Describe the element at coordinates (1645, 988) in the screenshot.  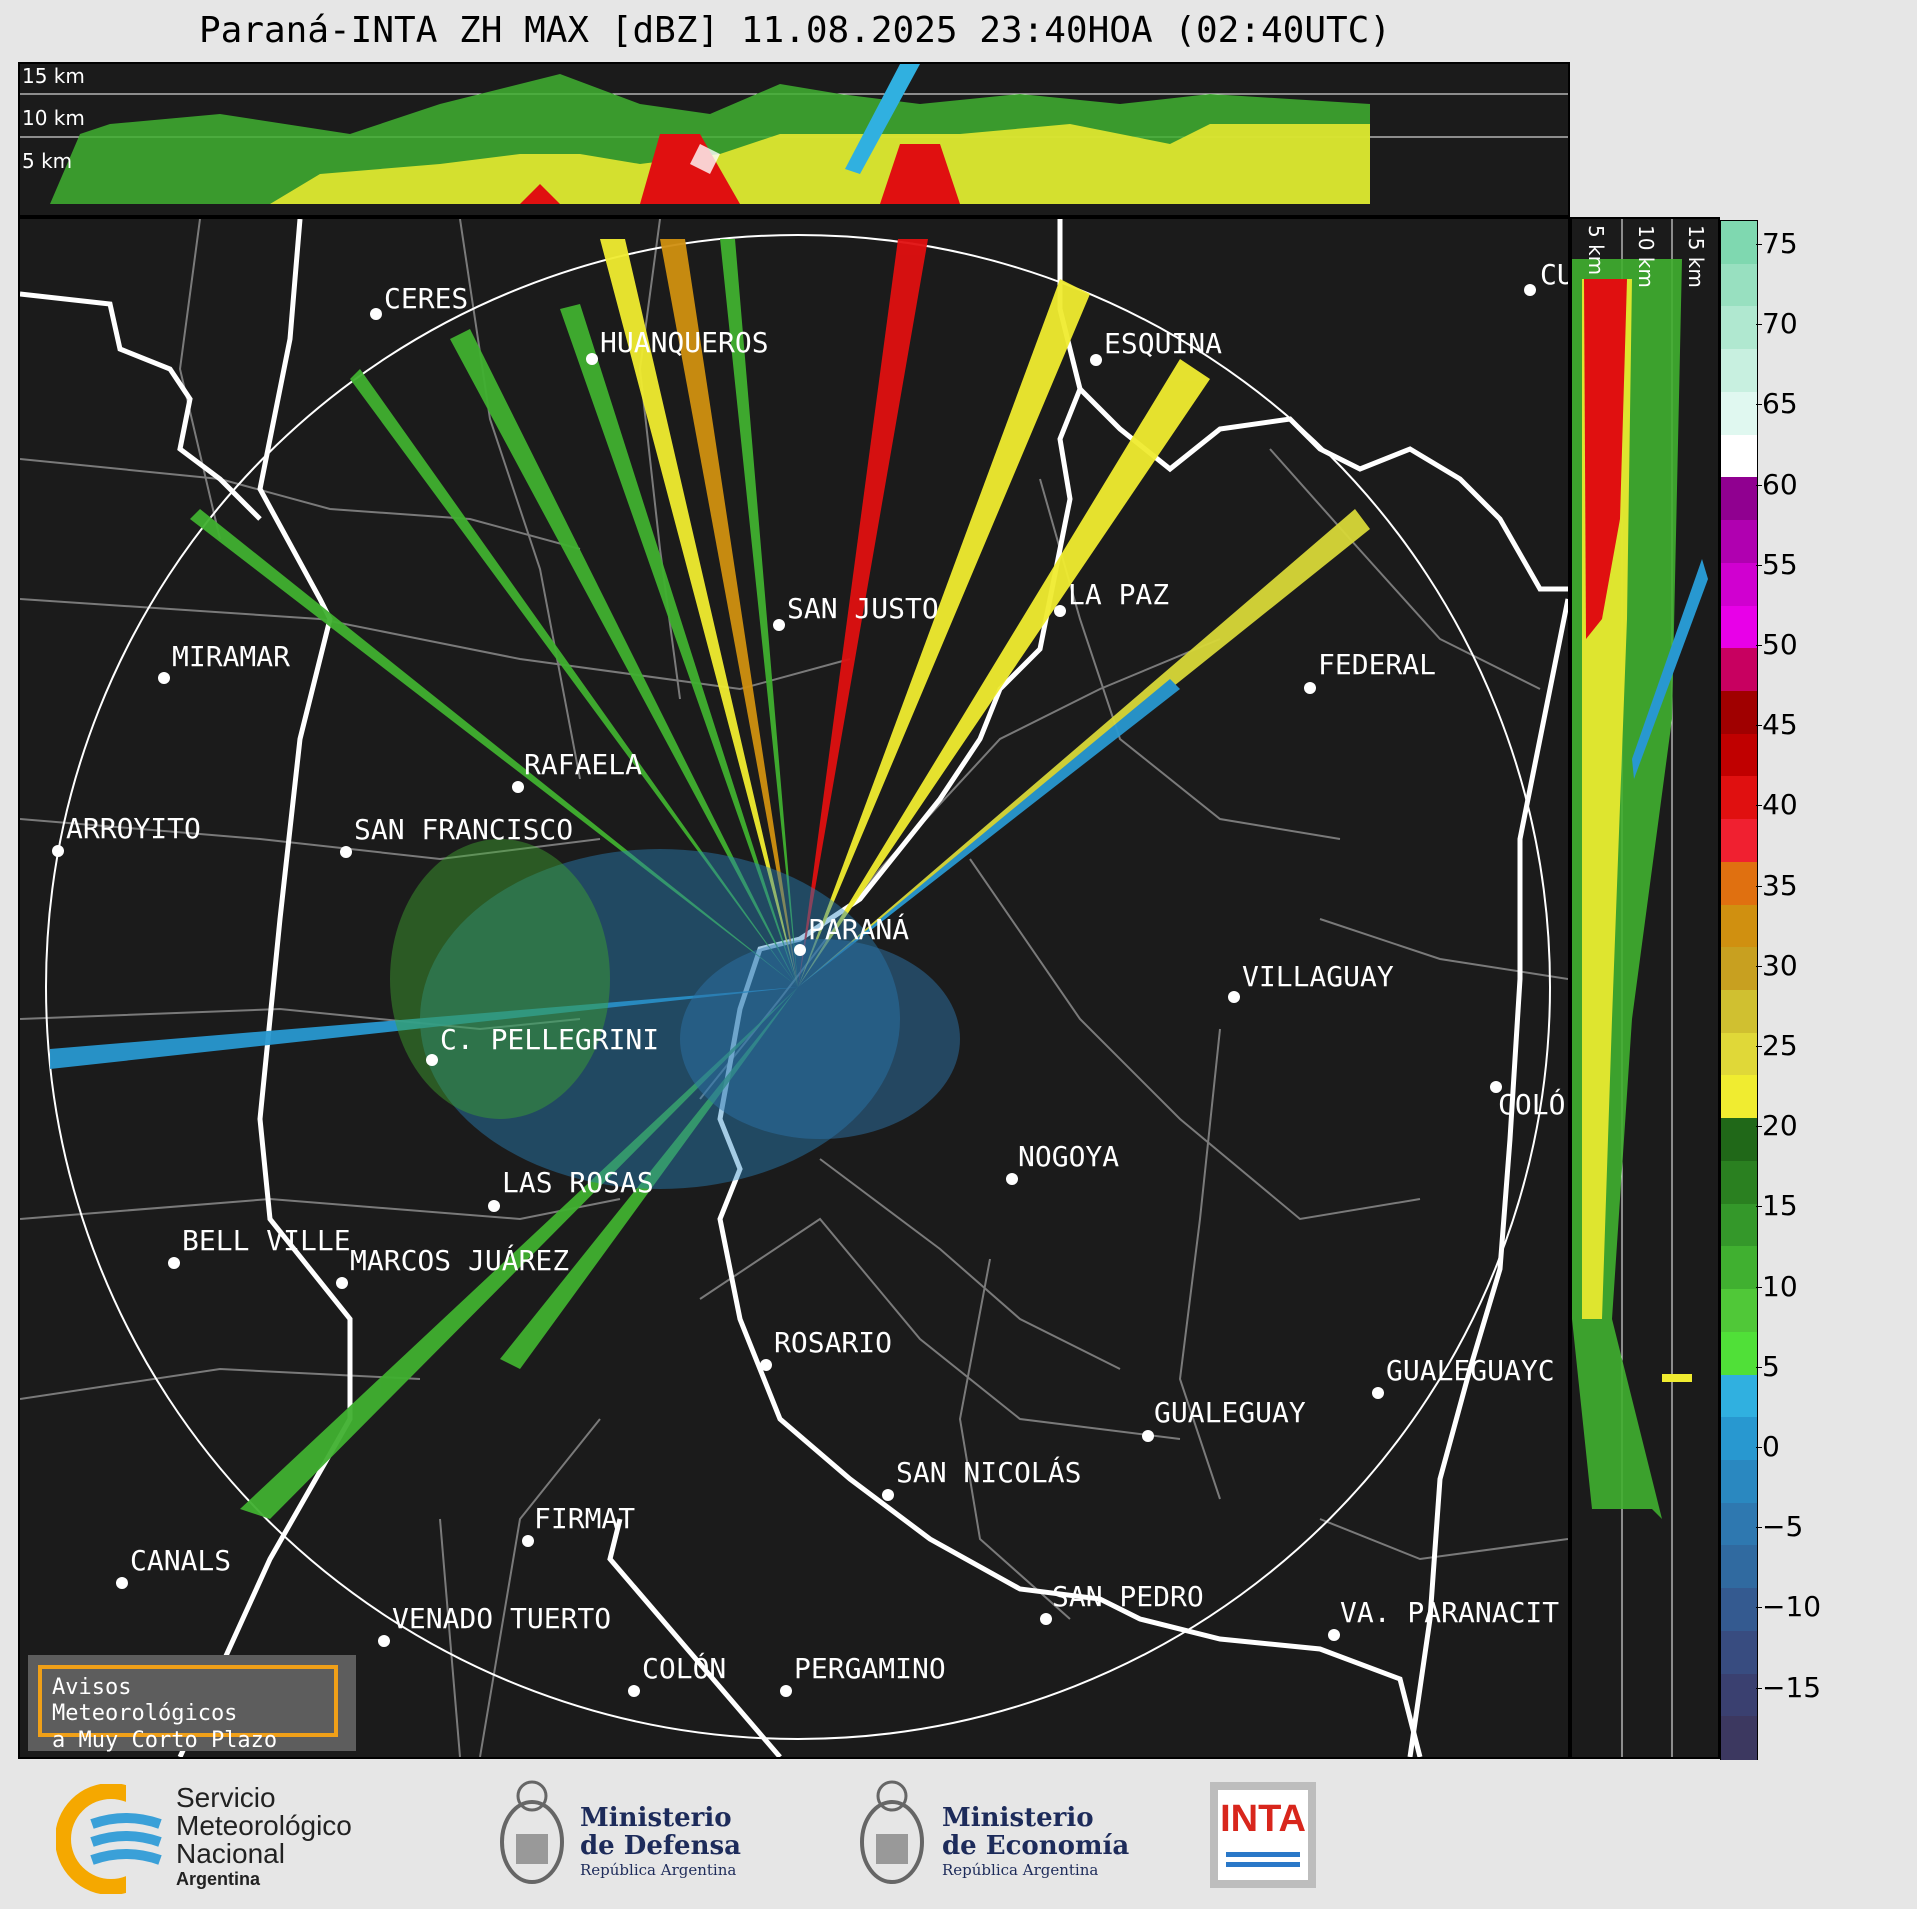
I see `side-cross-section-panel: 5 km 10 km 15 km` at that location.